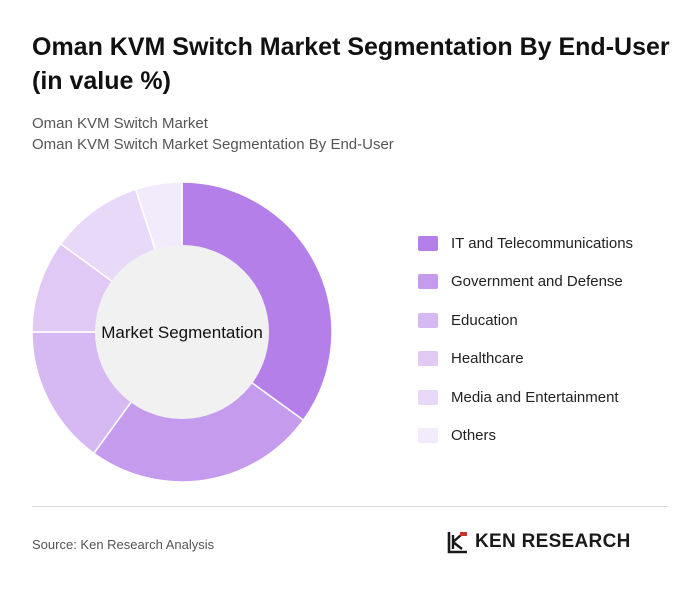 The height and width of the screenshot is (591, 700). Describe the element at coordinates (457, 543) in the screenshot. I see `ken-research-logo-icon` at that location.